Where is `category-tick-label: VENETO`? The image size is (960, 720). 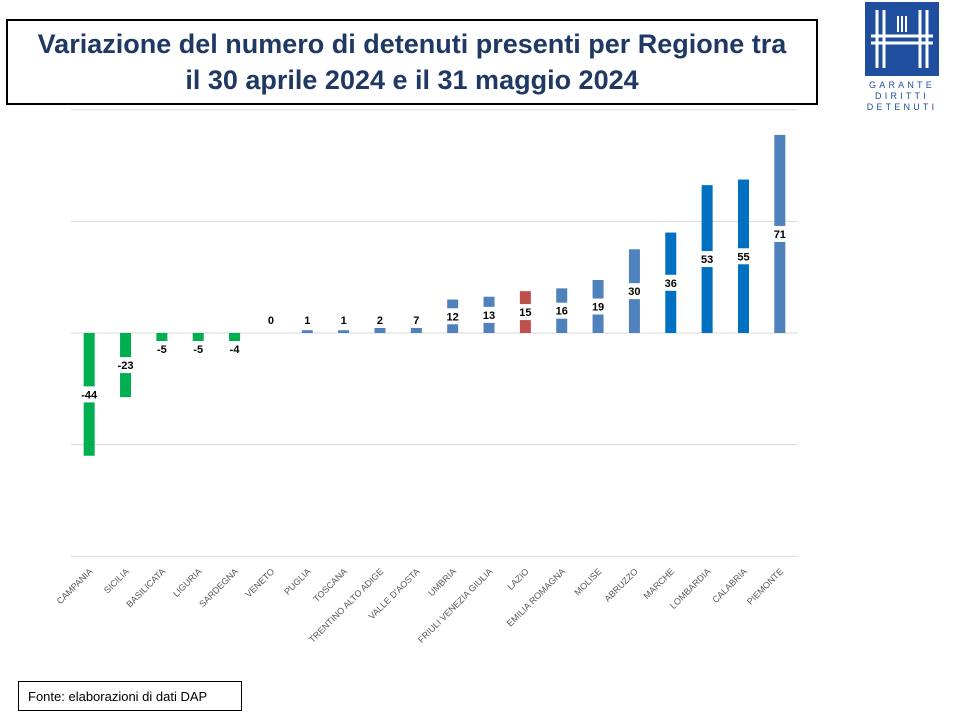 category-tick-label: VENETO is located at coordinates (259, 582).